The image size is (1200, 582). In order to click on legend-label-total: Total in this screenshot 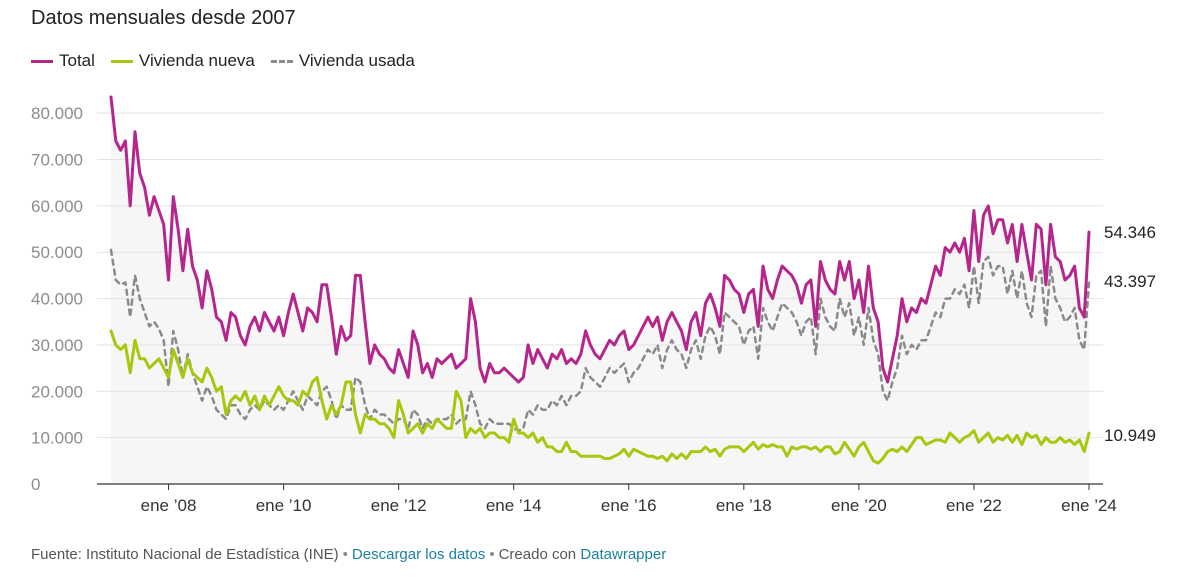, I will do `click(77, 60)`.